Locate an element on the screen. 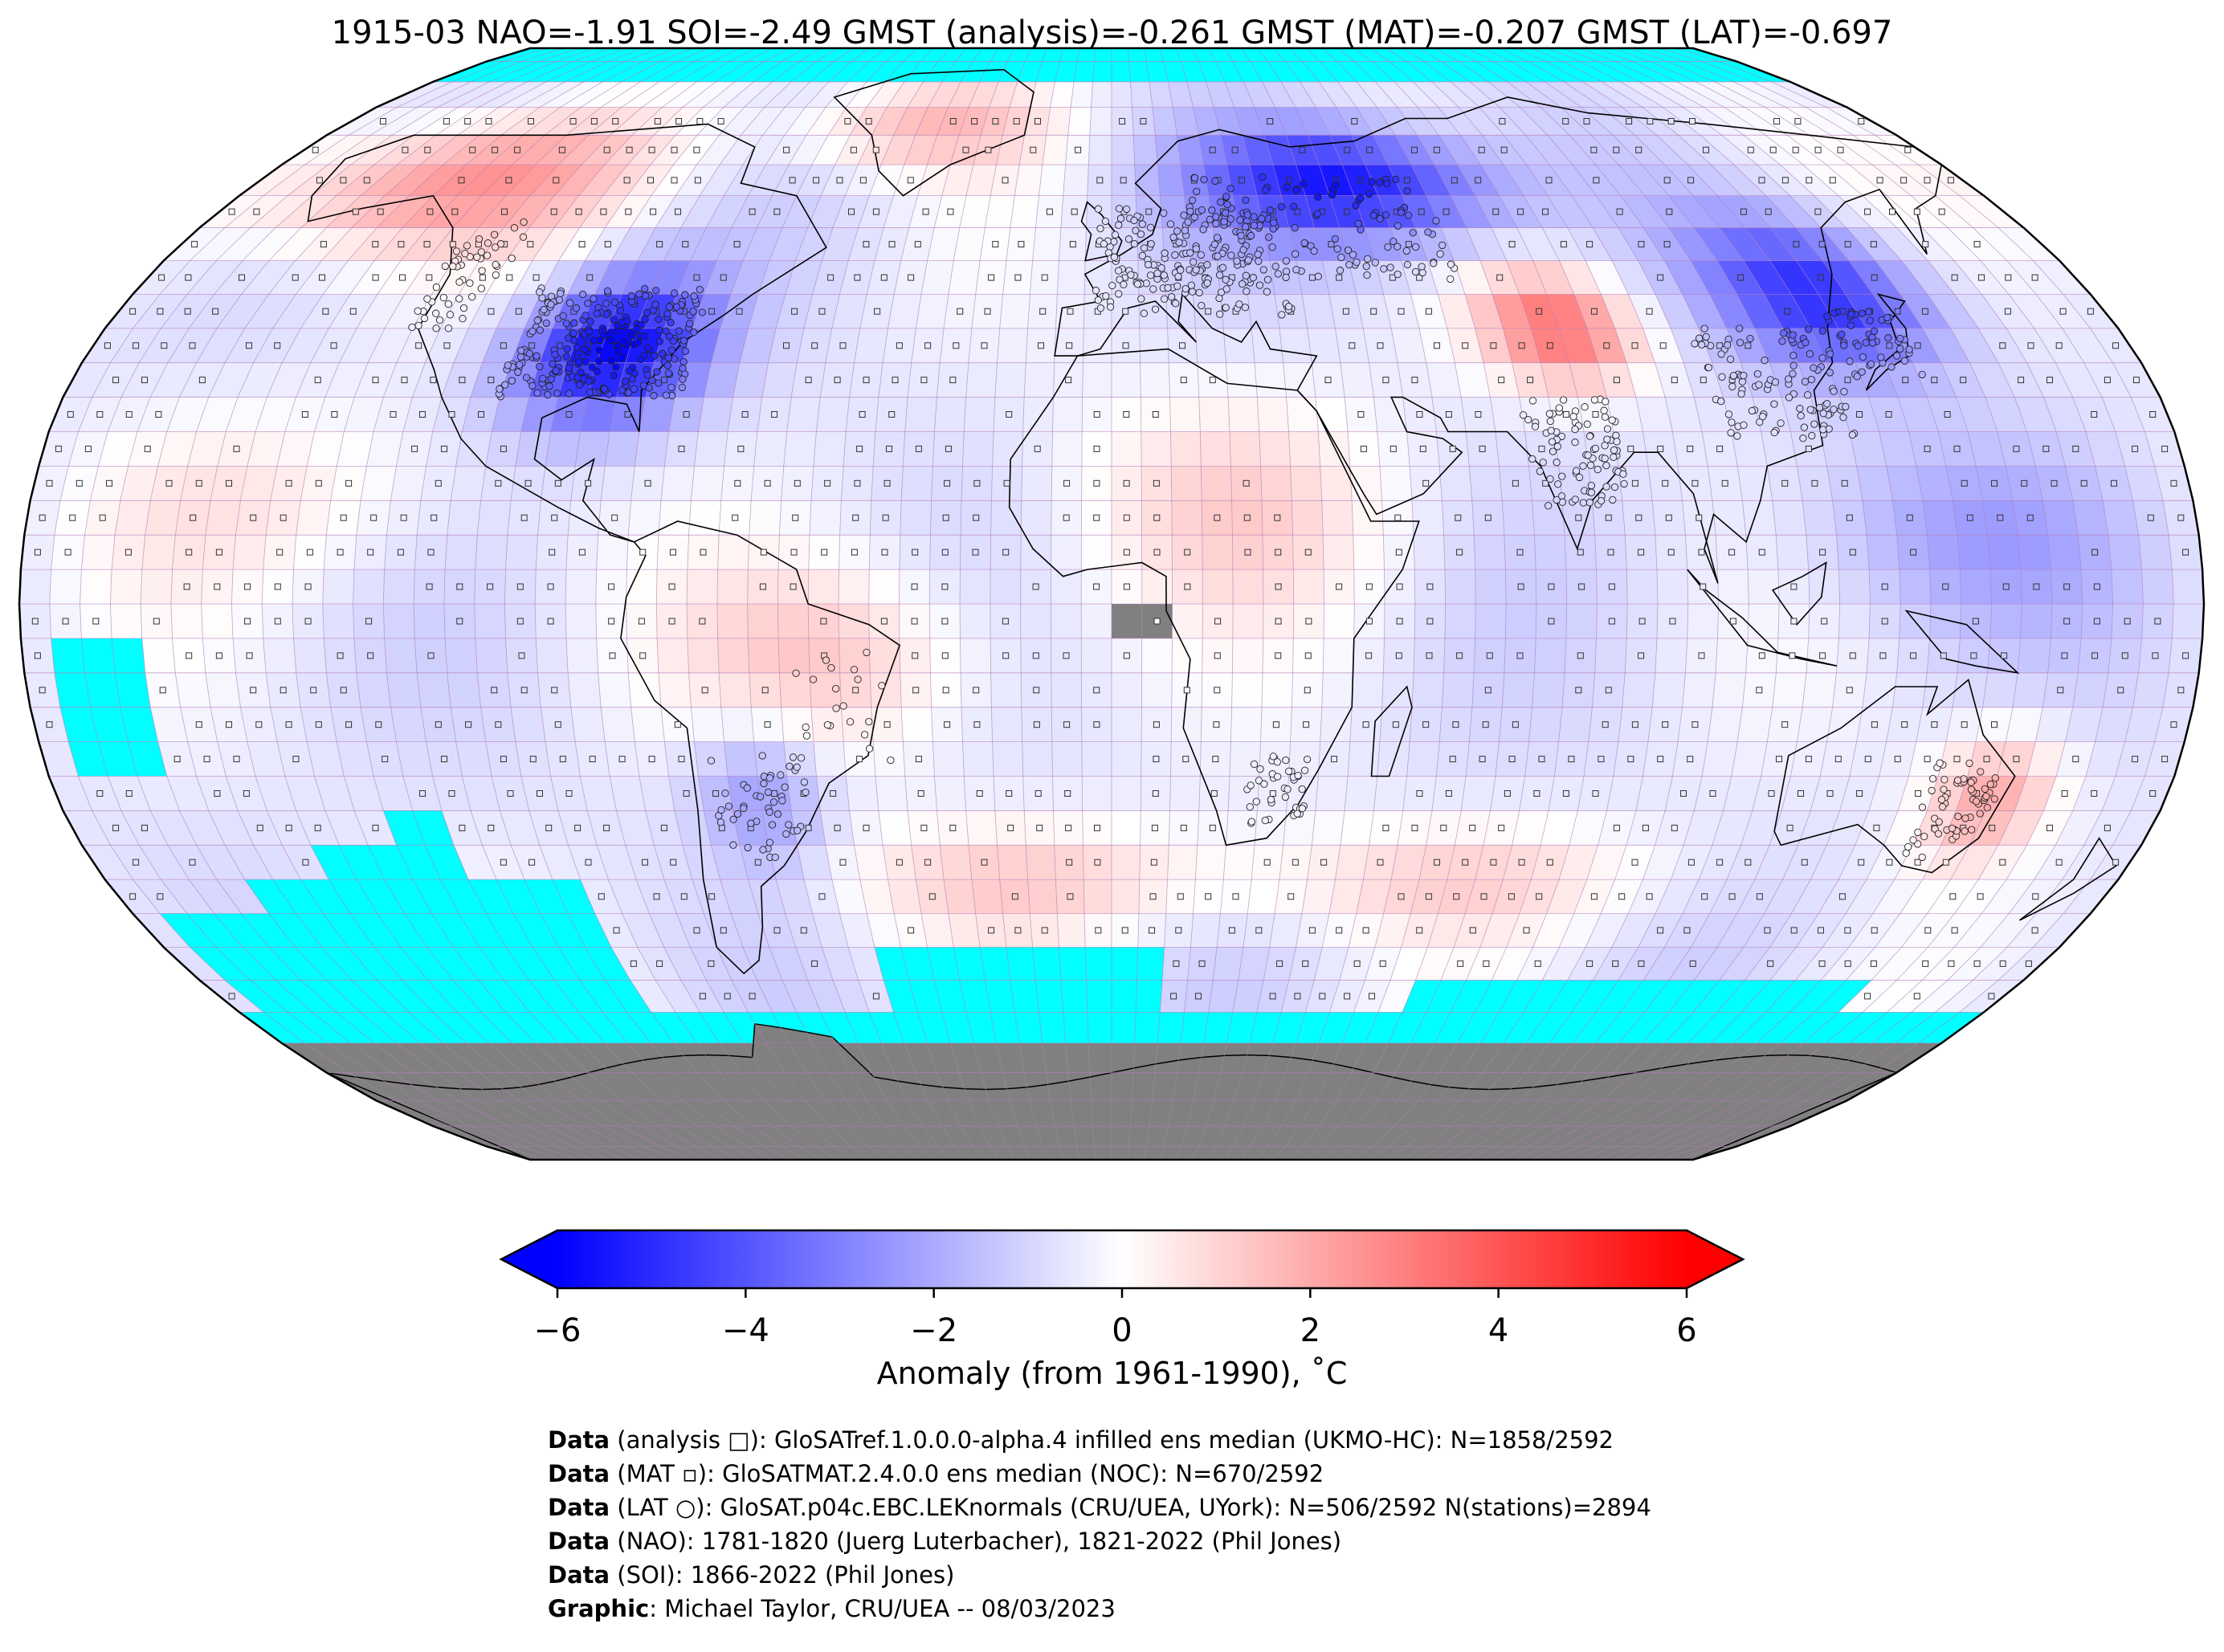  colorbar-tick-label: 6 is located at coordinates (1687, 1330).